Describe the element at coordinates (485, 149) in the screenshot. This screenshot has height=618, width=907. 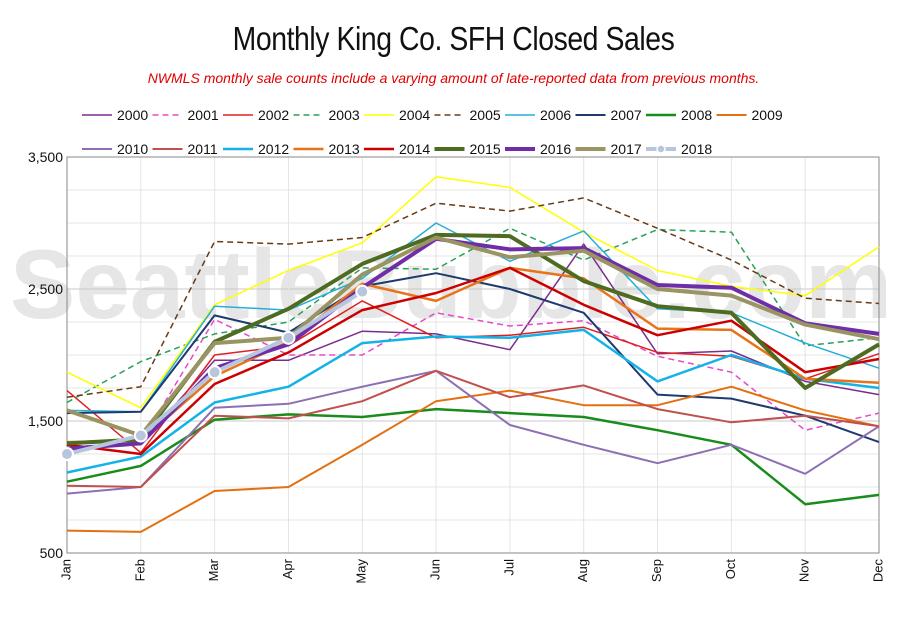
I see `legend-label-2015: 2015` at that location.